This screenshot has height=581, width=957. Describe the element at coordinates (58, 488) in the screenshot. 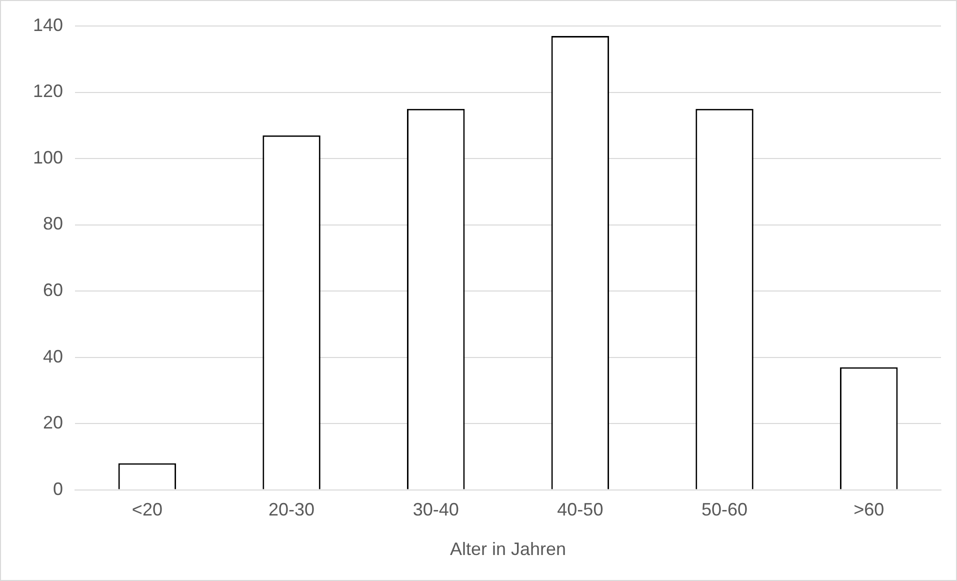

I see `y-tick-label: 0` at that location.